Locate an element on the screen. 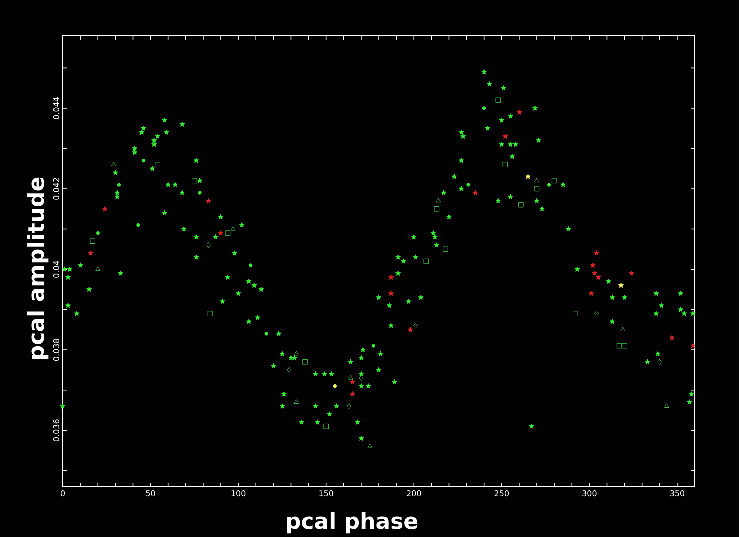 The height and width of the screenshot is (537, 739). x-tick-label: 200 is located at coordinates (414, 493).